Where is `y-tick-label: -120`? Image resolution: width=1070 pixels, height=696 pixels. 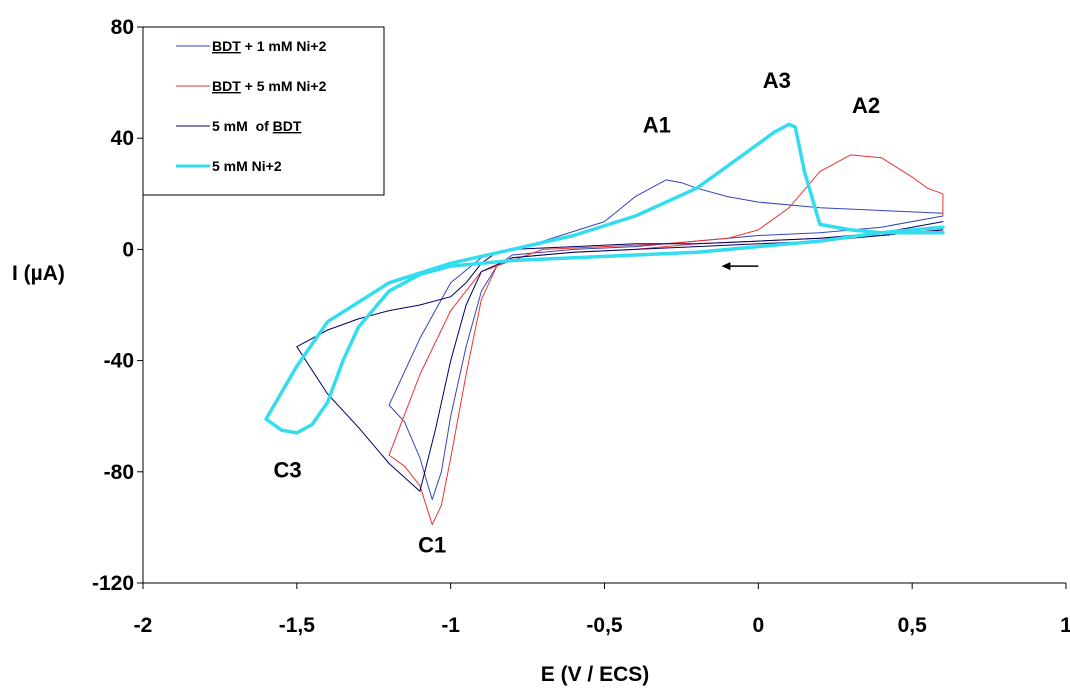
y-tick-label: -120 is located at coordinates (113, 583).